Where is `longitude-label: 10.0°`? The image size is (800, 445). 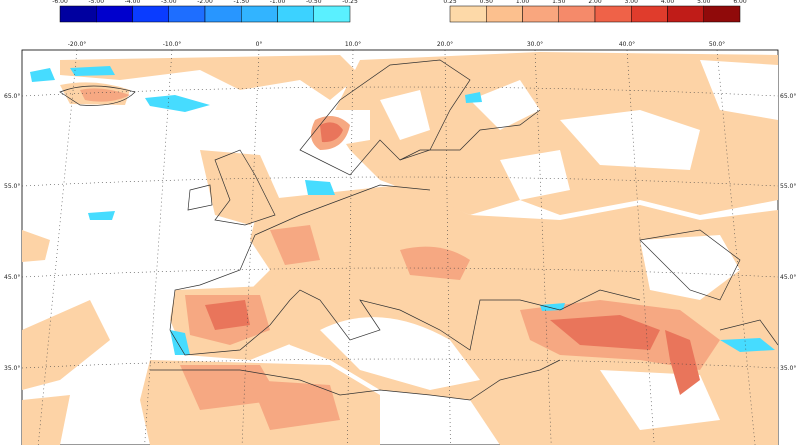
longitude-label: 10.0° is located at coordinates (353, 44).